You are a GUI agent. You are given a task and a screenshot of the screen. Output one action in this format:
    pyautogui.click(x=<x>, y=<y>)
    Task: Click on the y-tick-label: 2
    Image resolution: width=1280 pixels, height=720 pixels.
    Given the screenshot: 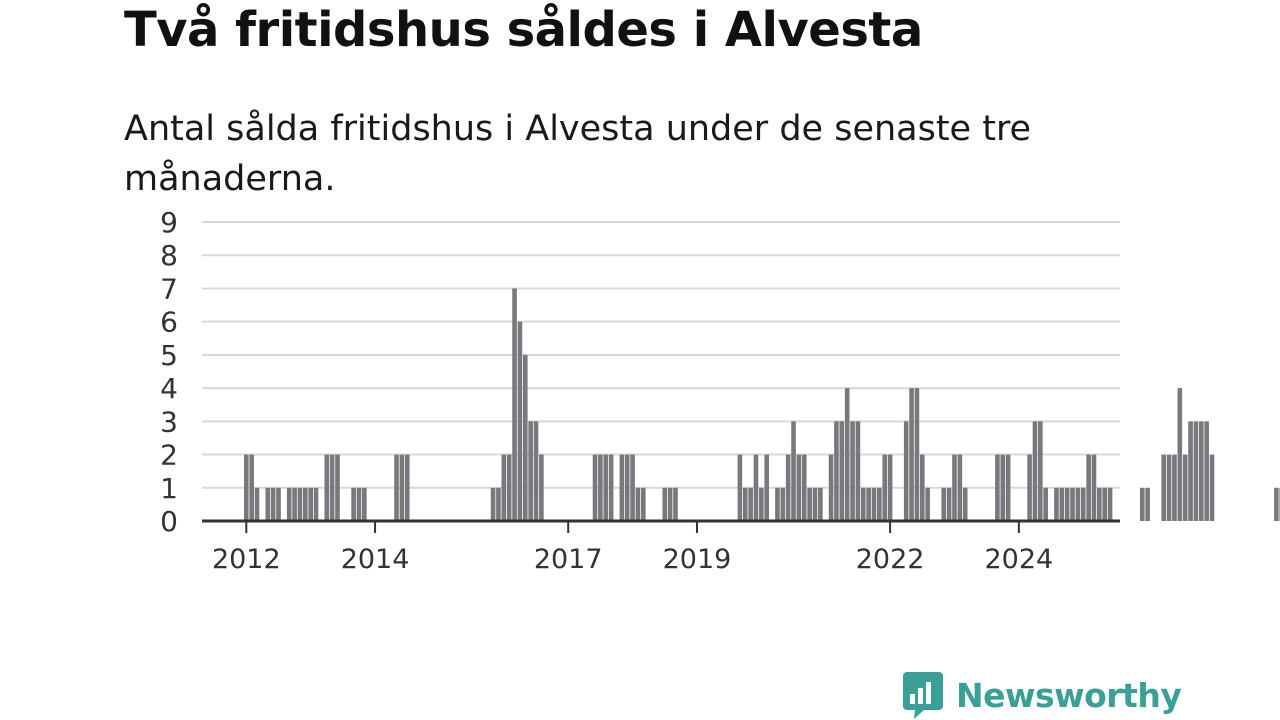 What is the action you would take?
    pyautogui.click(x=169, y=455)
    